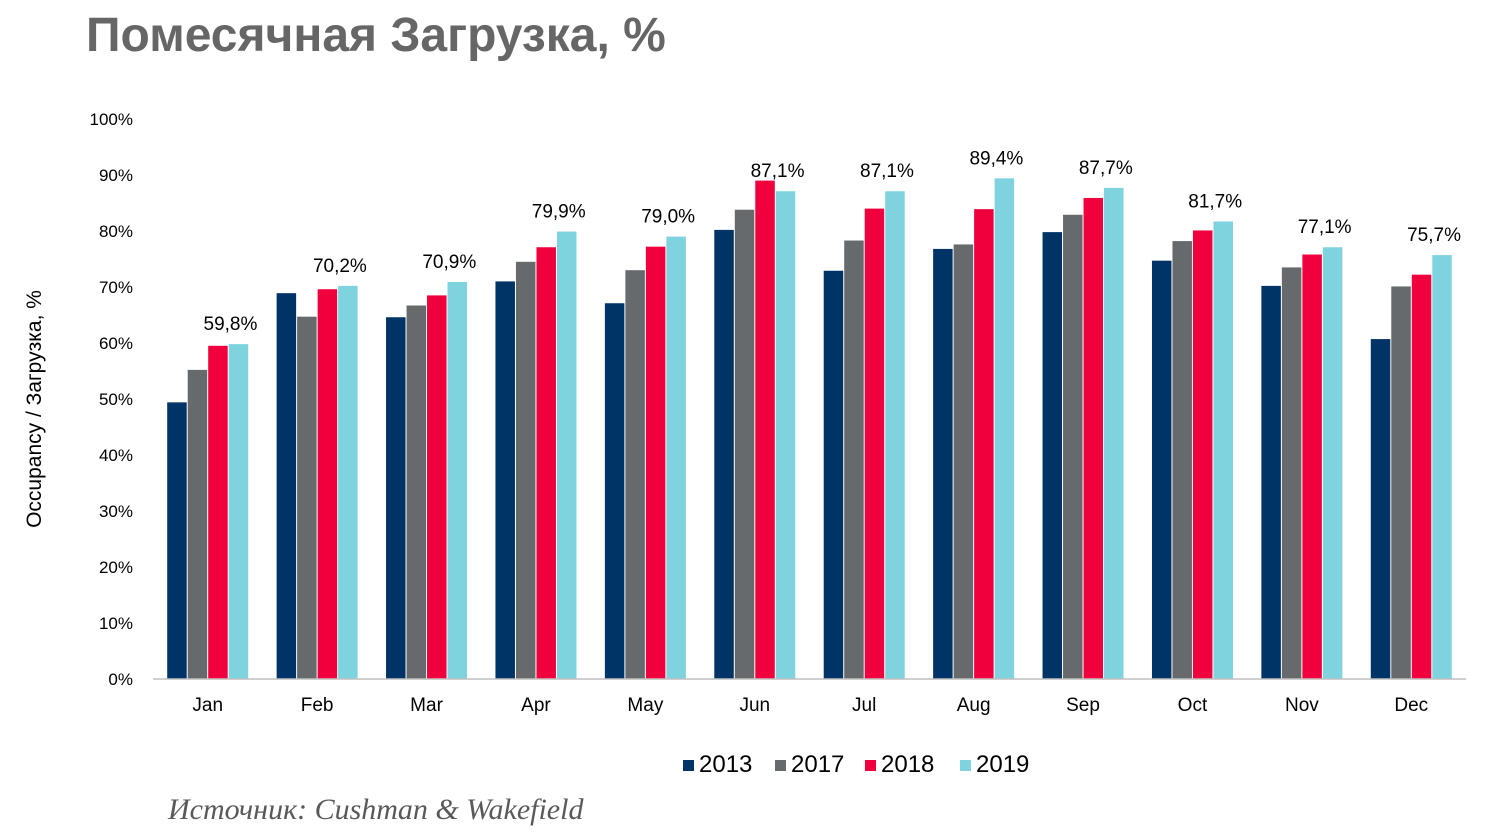 The image size is (1509, 837). What do you see at coordinates (1434, 235) in the screenshot?
I see `data-label: 75,7%` at bounding box center [1434, 235].